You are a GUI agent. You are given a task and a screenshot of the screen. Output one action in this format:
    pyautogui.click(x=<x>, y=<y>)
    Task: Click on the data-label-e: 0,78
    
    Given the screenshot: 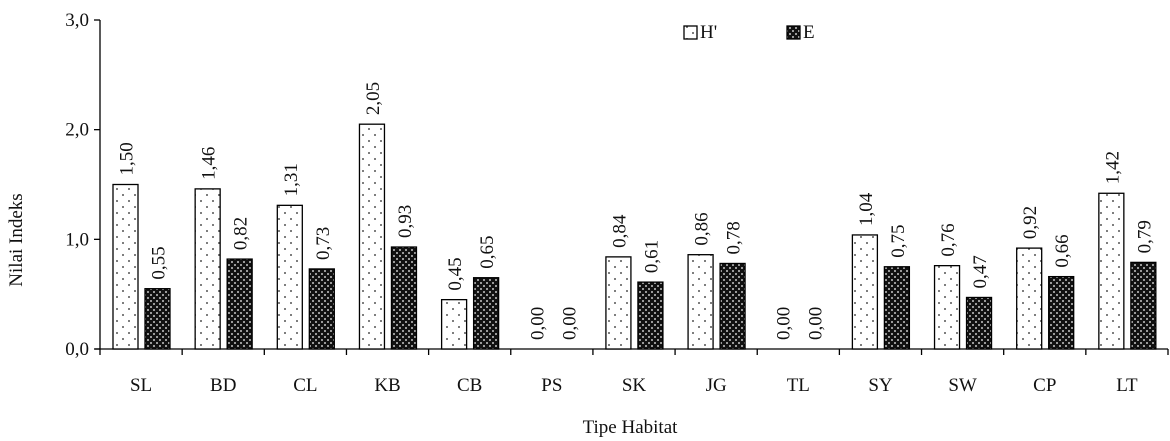 What is the action you would take?
    pyautogui.click(x=734, y=237)
    